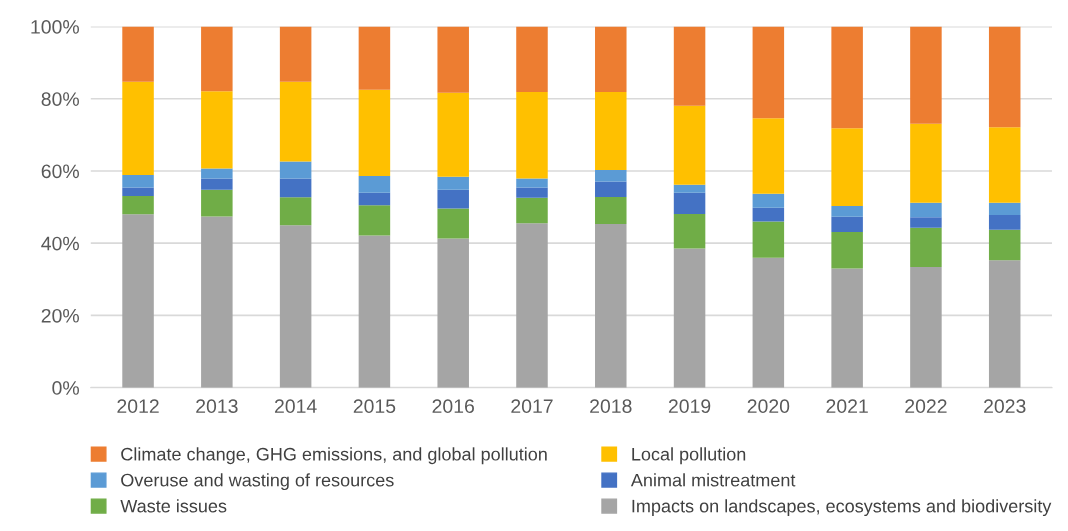 The image size is (1068, 531). Describe the element at coordinates (55, 27) in the screenshot. I see `y-tick-label: 100%` at that location.